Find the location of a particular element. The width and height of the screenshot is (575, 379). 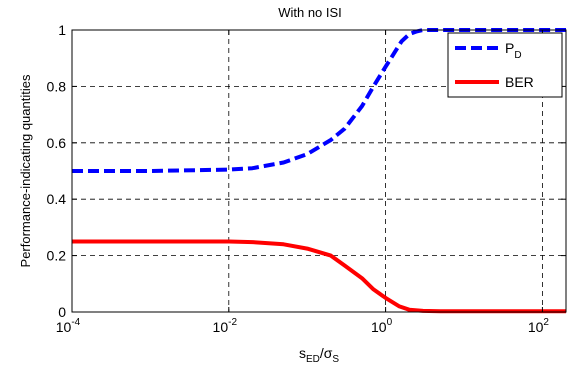

y-tick-label: 0.8 is located at coordinates (57, 86).